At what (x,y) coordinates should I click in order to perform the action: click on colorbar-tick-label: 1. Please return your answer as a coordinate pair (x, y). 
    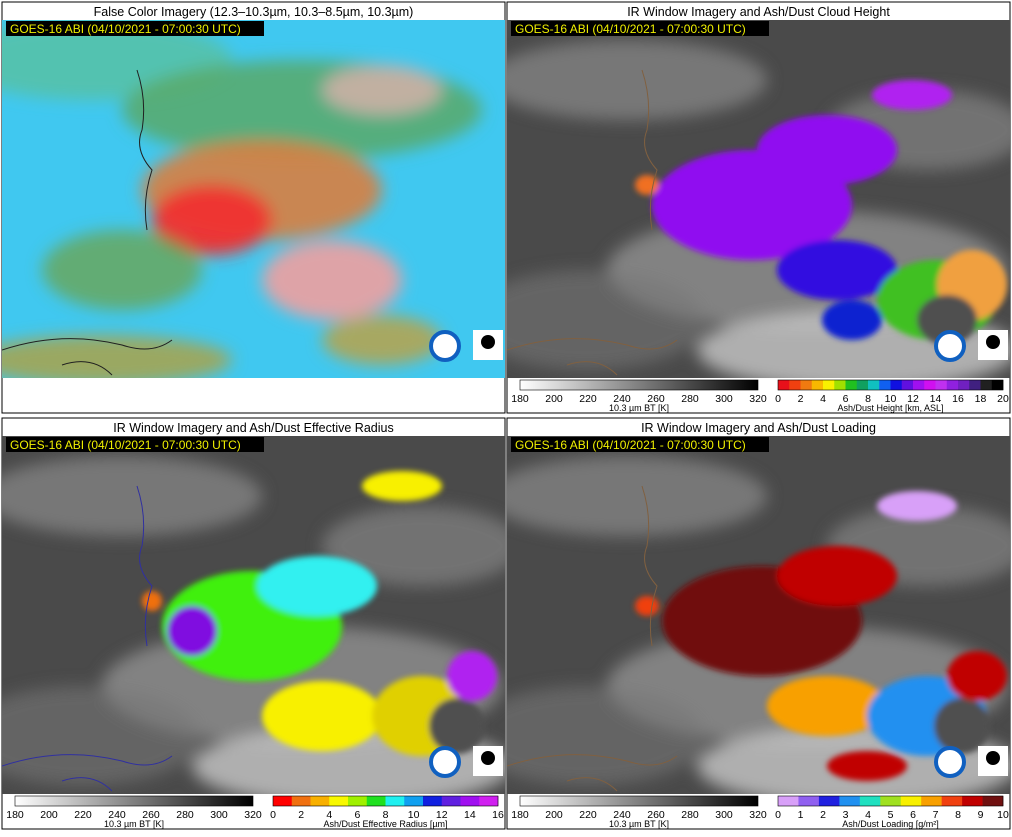
    Looking at the image, I should click on (801, 815).